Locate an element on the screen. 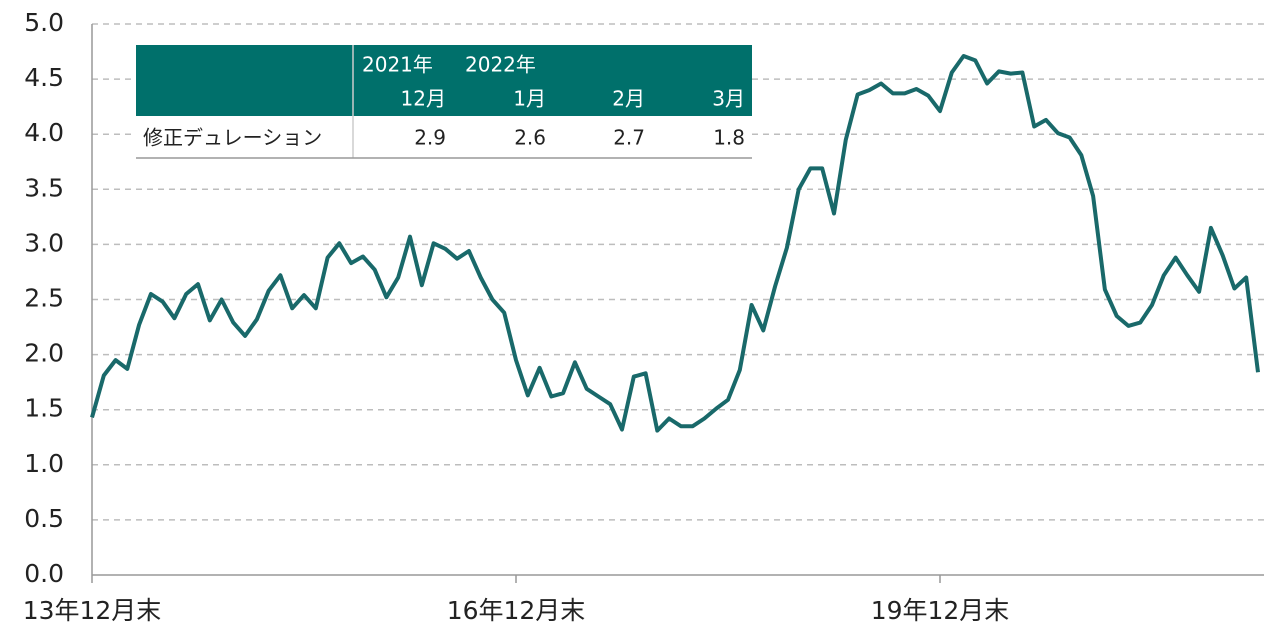 This screenshot has height=643, width=1280. month-header: 3月 is located at coordinates (728, 99).